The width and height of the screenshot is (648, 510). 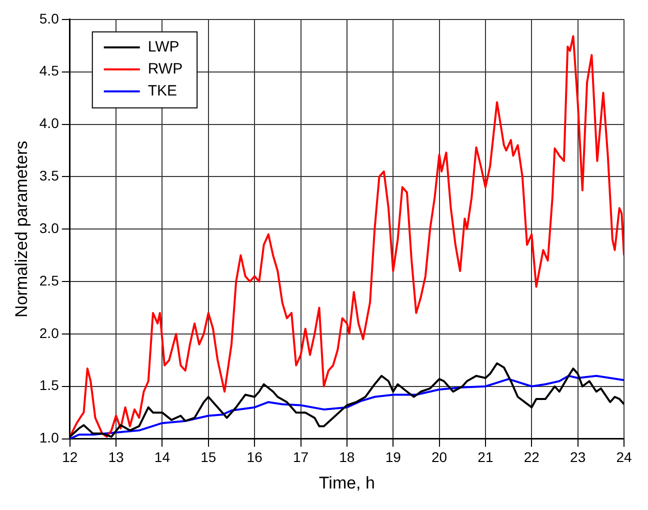 What do you see at coordinates (165, 69) in the screenshot?
I see `legend-label: RWP` at bounding box center [165, 69].